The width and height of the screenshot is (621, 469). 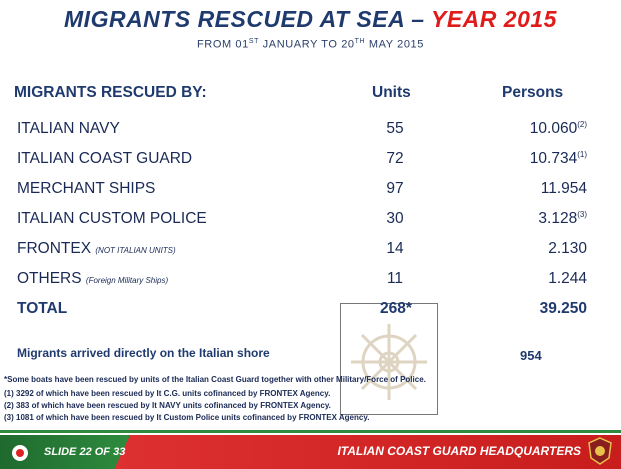 I want to click on page-title: MIGRANTS RESCUED AT SEA – YEAR 2015, so click(x=310, y=19).